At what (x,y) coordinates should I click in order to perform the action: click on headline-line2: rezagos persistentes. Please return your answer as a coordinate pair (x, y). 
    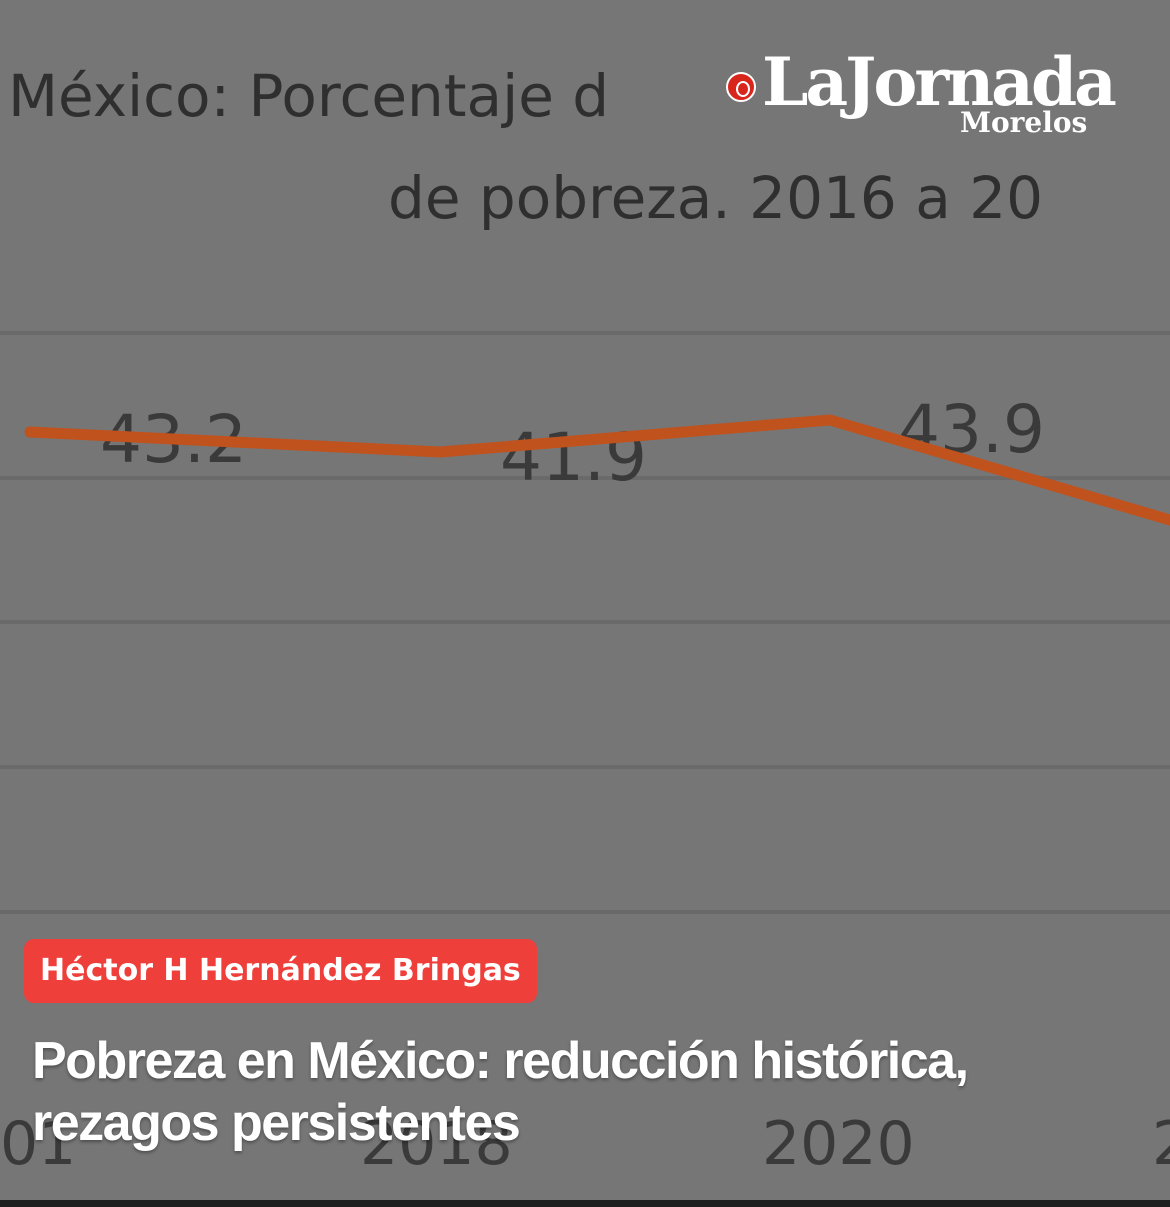
    Looking at the image, I should click on (276, 1123).